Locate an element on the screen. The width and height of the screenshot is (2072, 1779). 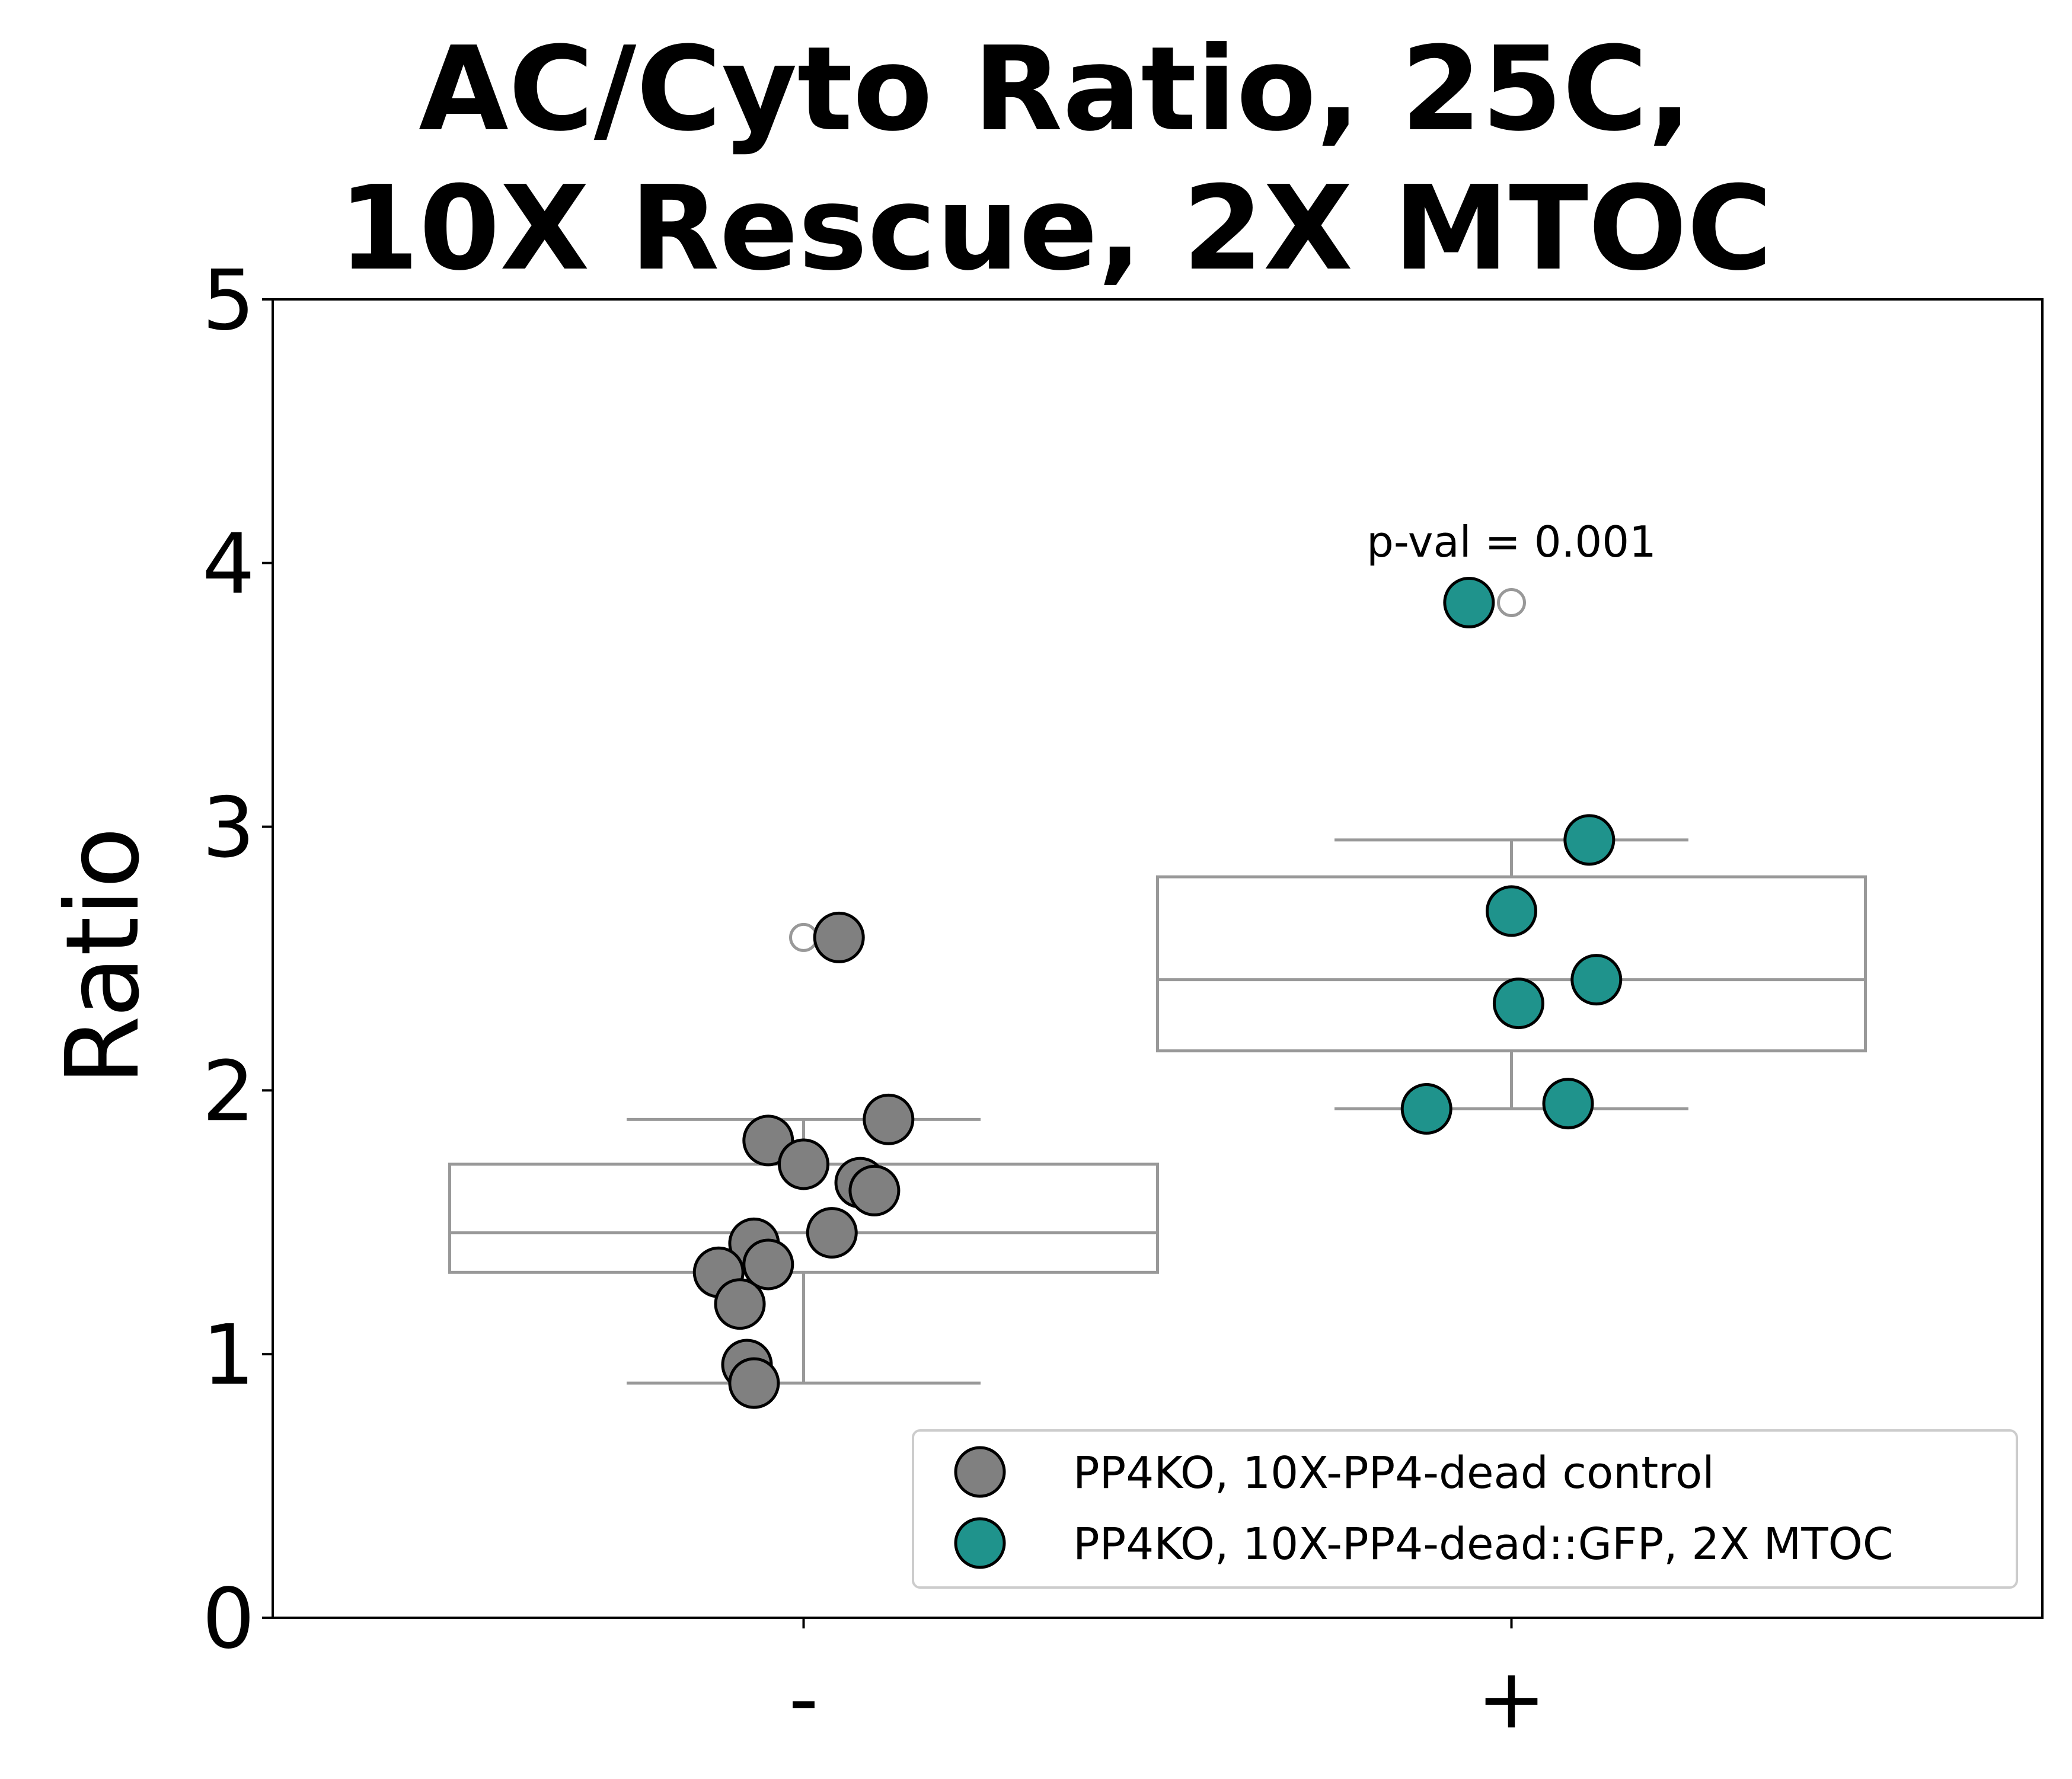
chart-title-line-2: 10X Rescue, 2X MTOC is located at coordinates (1056, 228).